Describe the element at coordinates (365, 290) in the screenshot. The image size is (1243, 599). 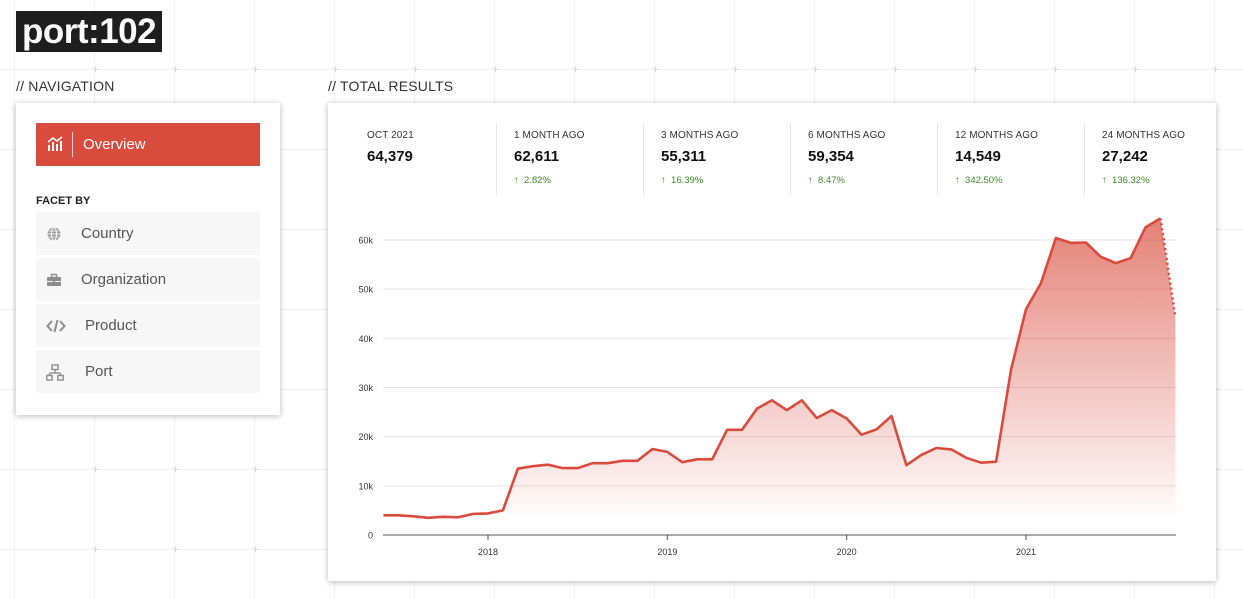
I see `y-tick-label: 50k` at that location.